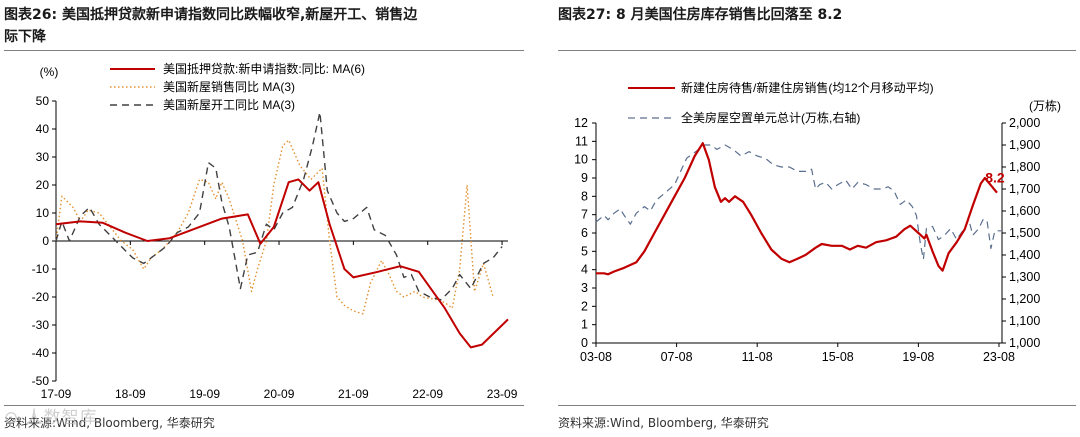 Image resolution: width=1080 pixels, height=437 pixels. What do you see at coordinates (130, 394) in the screenshot?
I see `left-x-tick-label: 18-09` at bounding box center [130, 394].